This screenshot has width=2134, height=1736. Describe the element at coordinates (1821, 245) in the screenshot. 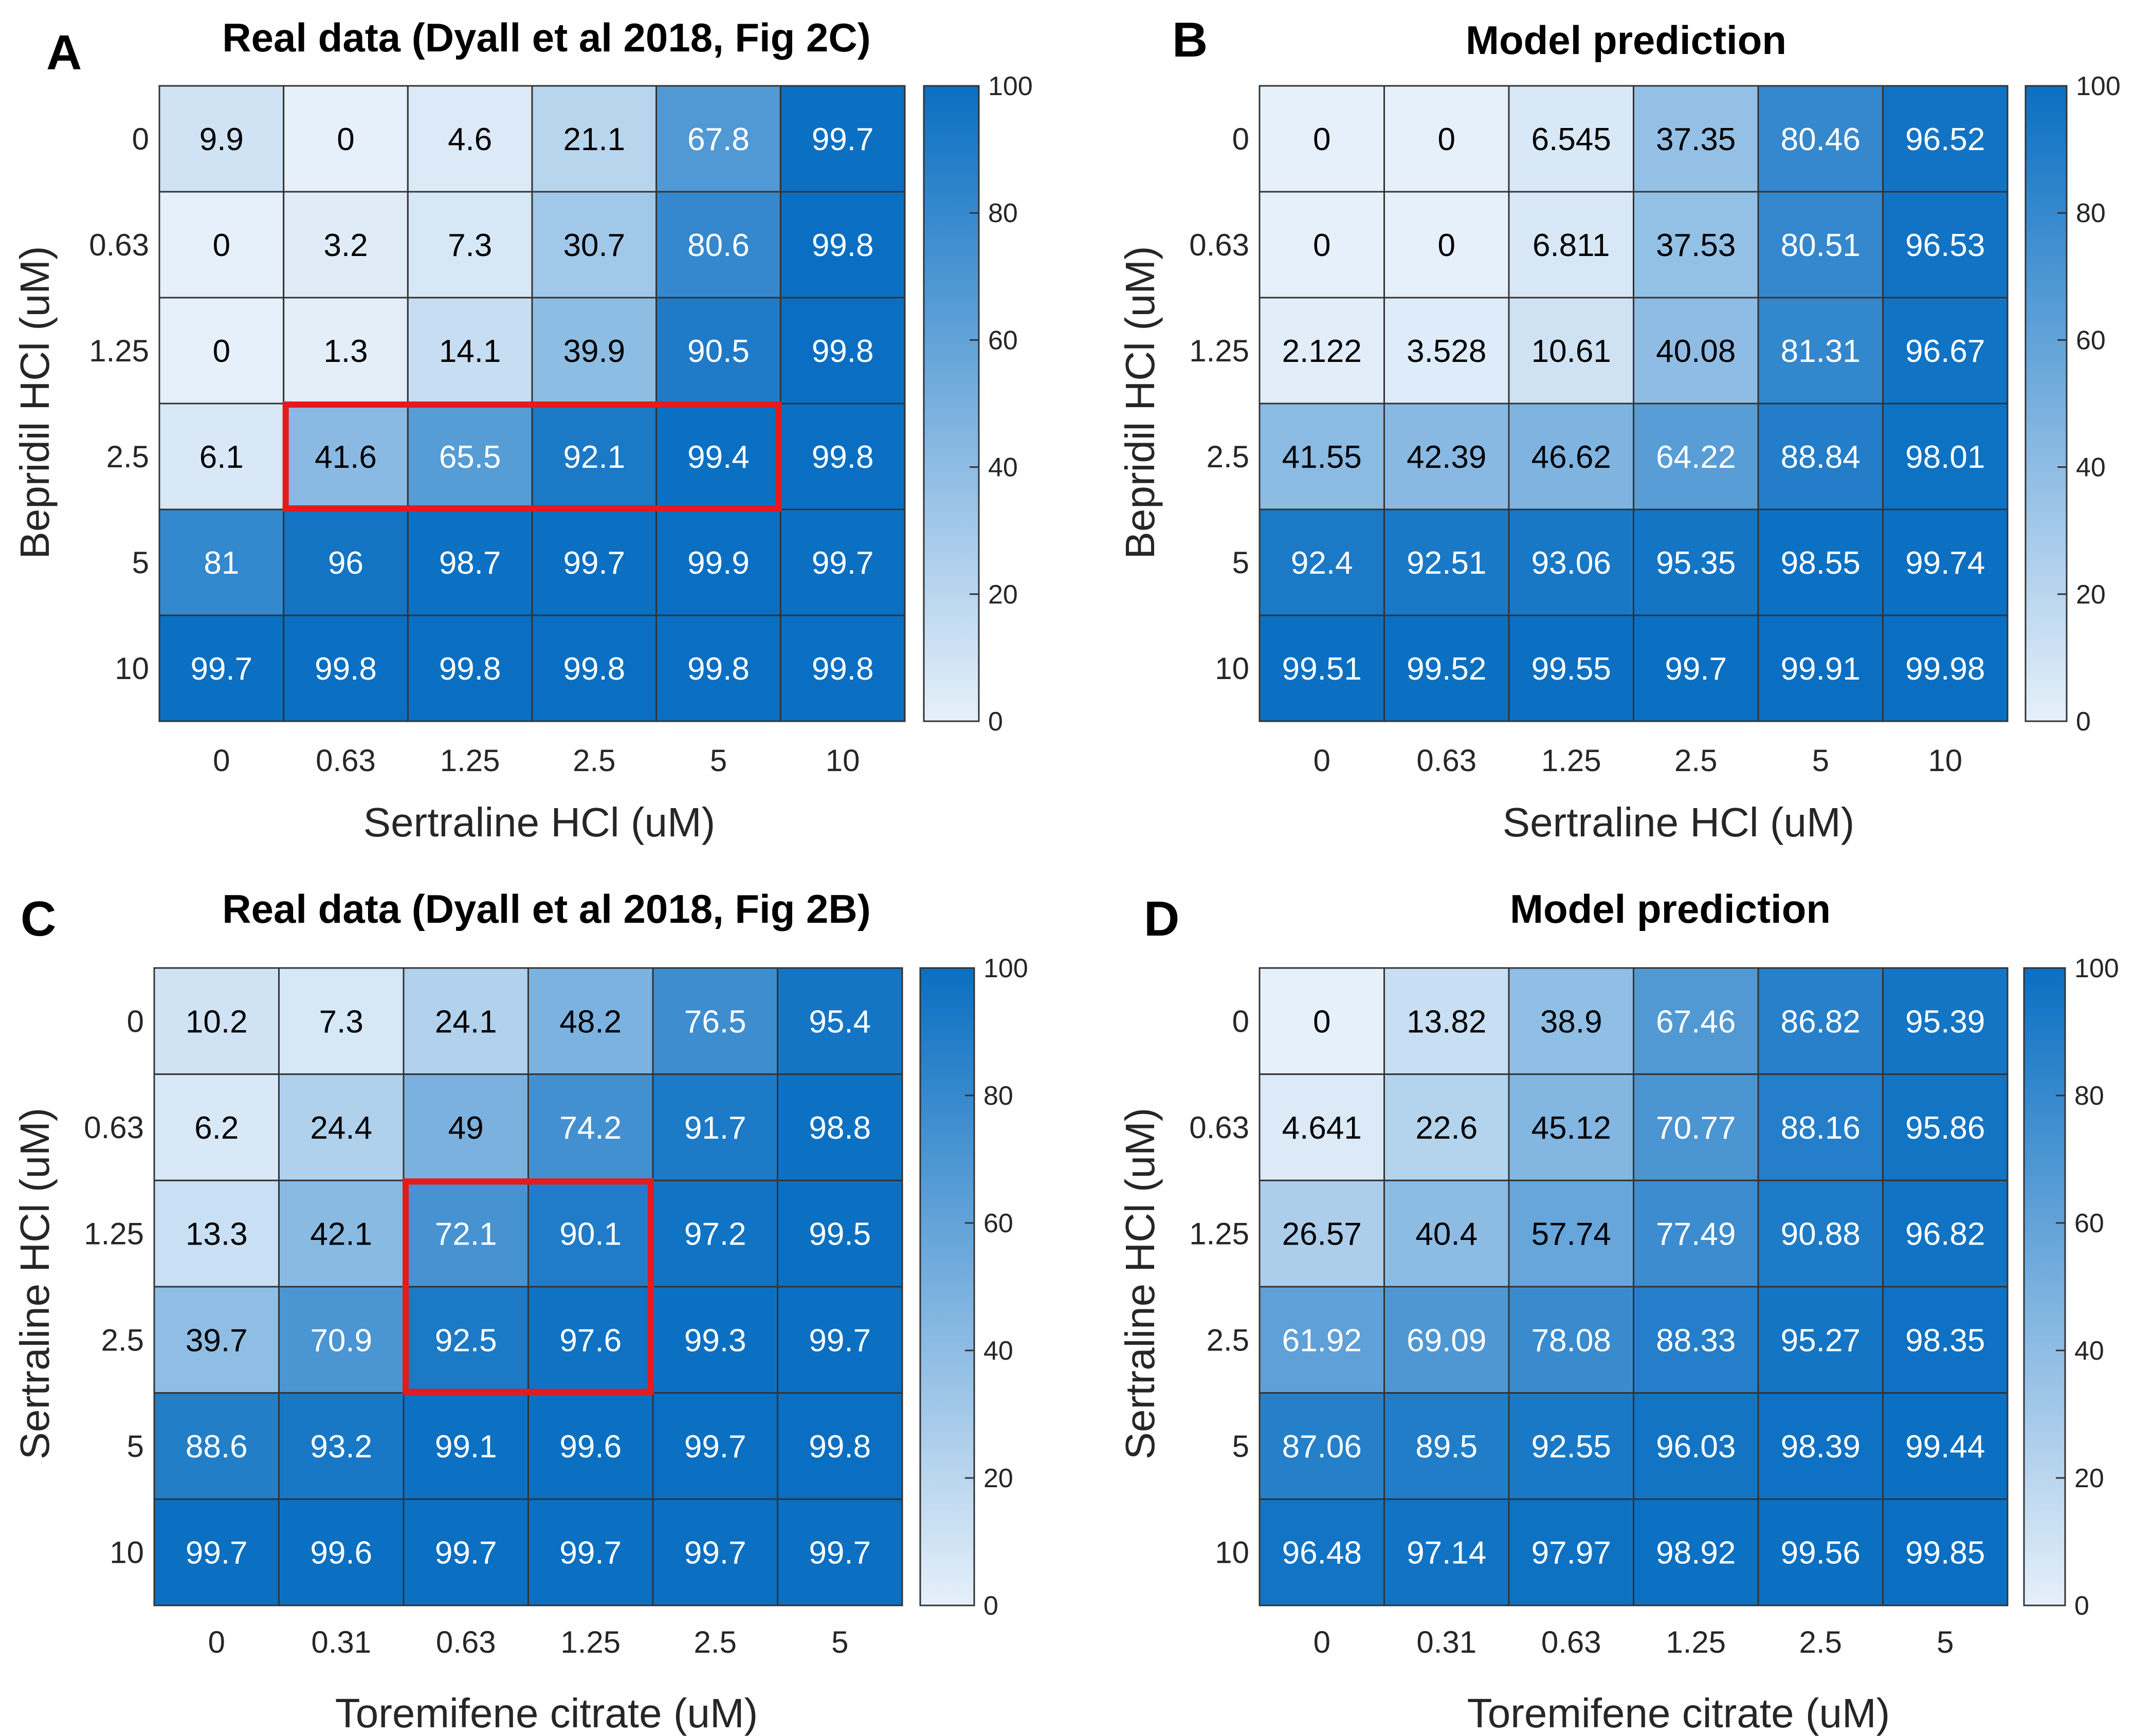

I see `cell-value: 80.51` at that location.